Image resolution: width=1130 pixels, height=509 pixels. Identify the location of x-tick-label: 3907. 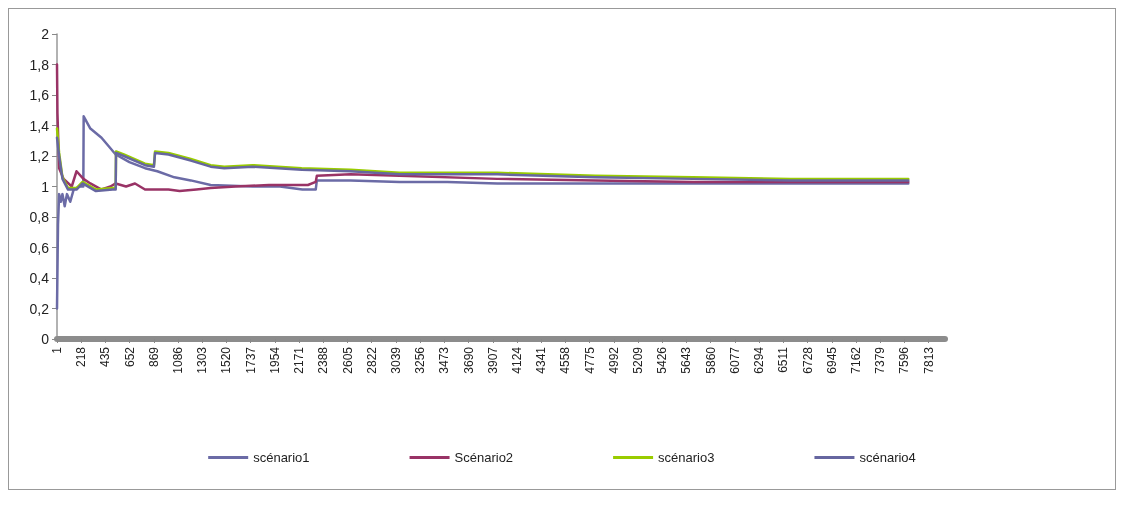
(492, 360).